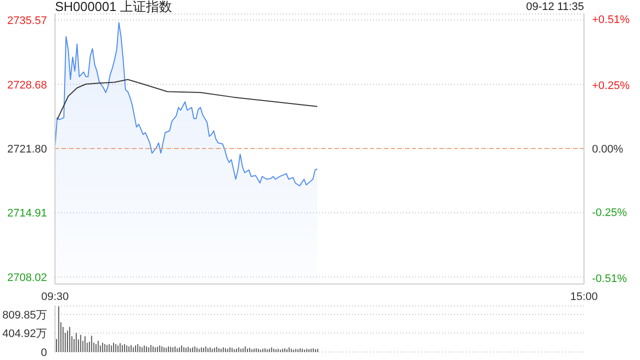 The image size is (640, 360). What do you see at coordinates (584, 296) in the screenshot?
I see `x-tick-label: 15:00` at bounding box center [584, 296].